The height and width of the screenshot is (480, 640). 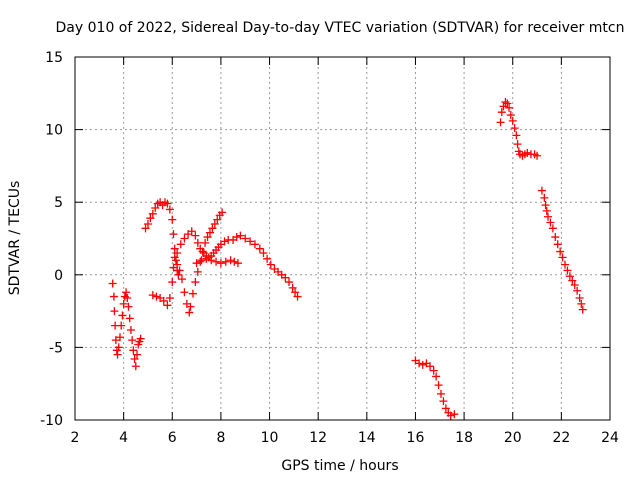 I want to click on x-axis-label: GPS time / hours, so click(x=339, y=466).